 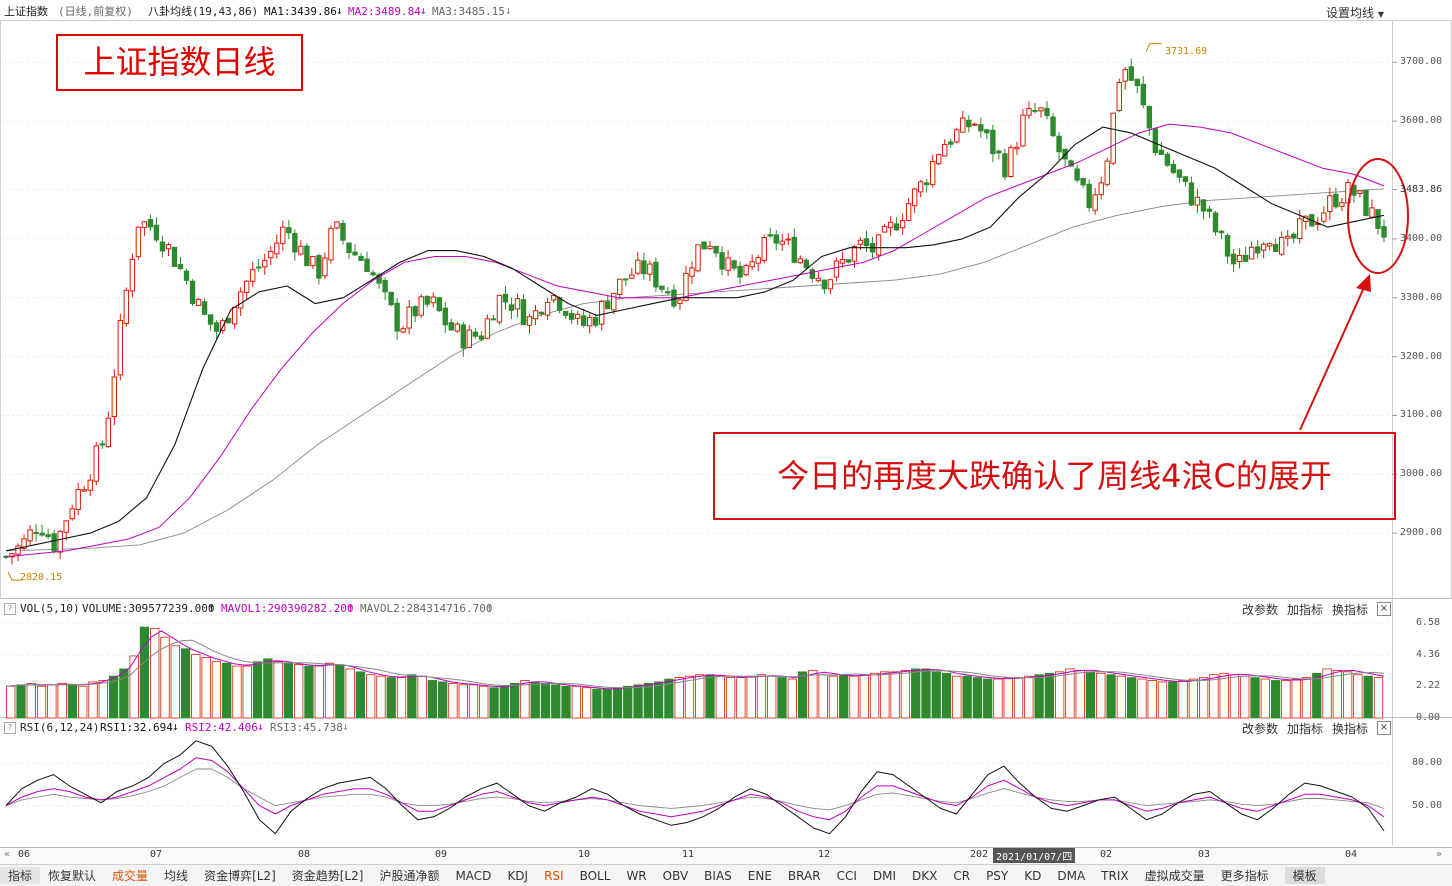 I want to click on ma3-value: MA3:3485.15, so click(x=468, y=11).